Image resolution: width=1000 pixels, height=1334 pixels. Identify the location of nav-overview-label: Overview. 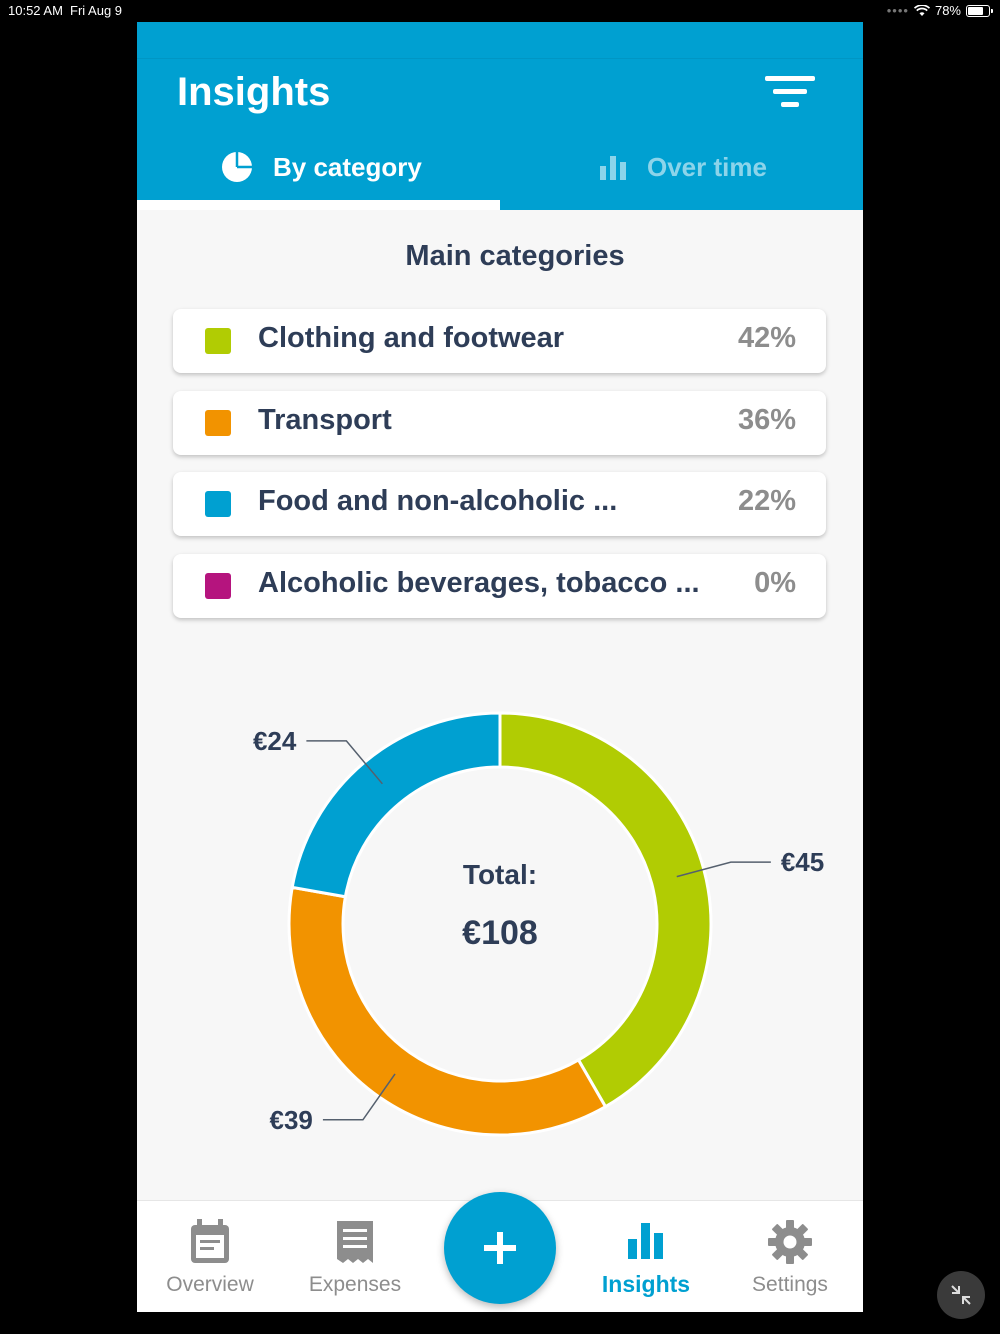
(210, 1284).